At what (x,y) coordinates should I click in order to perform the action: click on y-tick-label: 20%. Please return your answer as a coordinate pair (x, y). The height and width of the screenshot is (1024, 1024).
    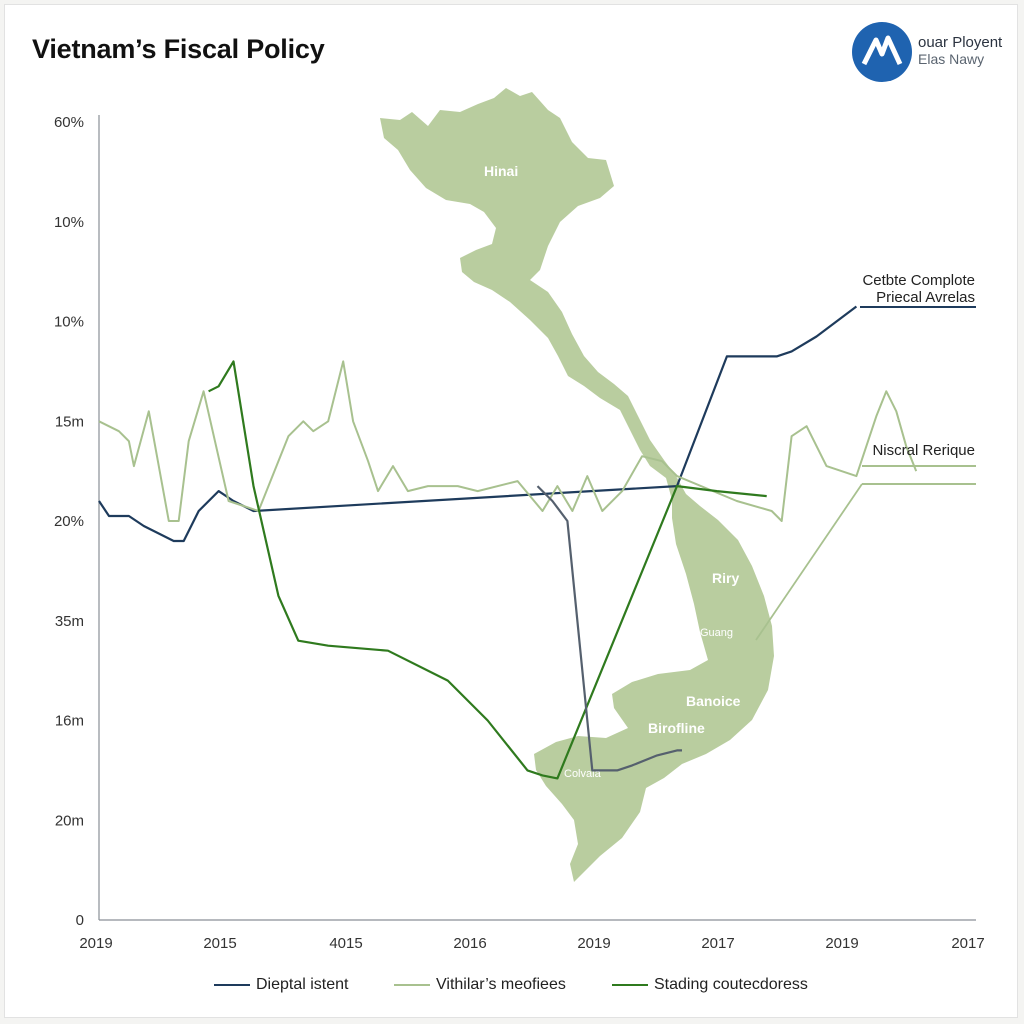
    Looking at the image, I should click on (69, 521).